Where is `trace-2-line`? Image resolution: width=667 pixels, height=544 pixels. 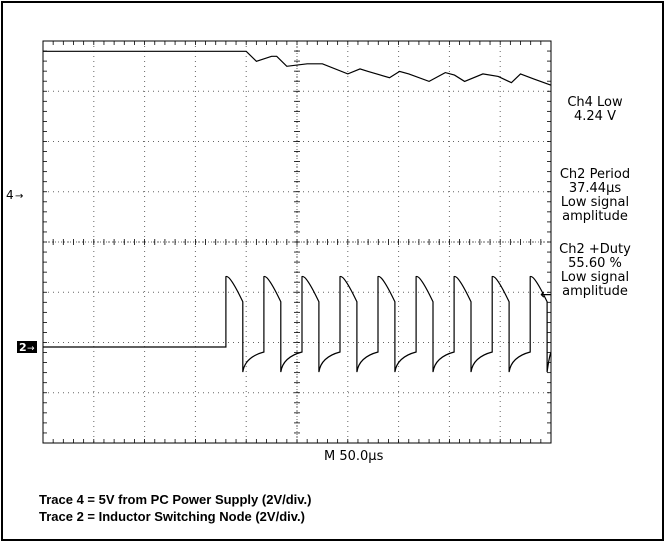 trace-2-line is located at coordinates (297, 324).